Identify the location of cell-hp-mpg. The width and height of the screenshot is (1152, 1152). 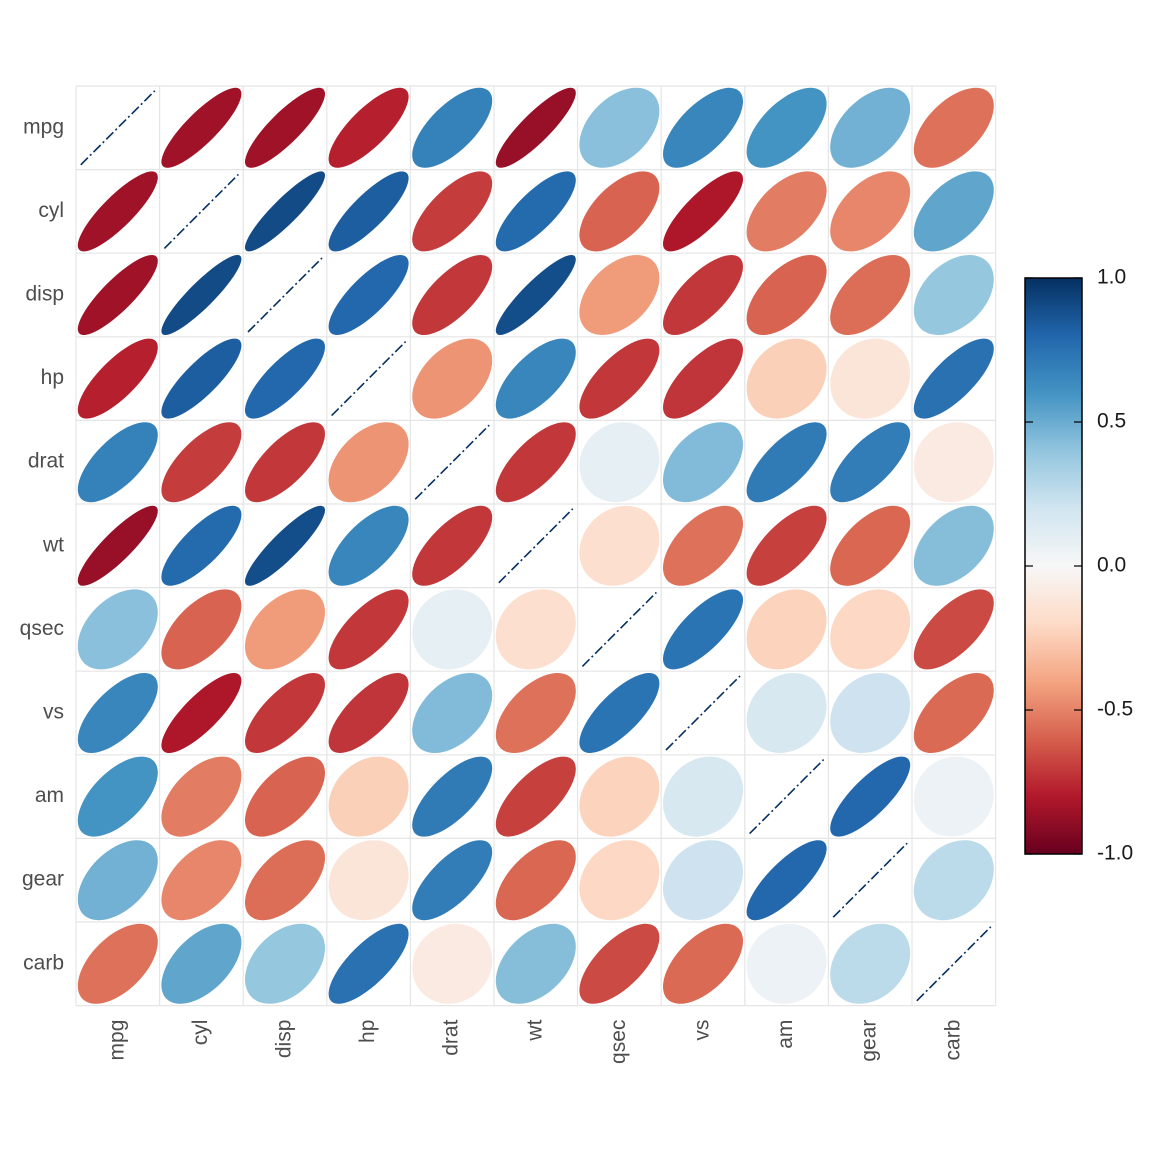
(117, 378).